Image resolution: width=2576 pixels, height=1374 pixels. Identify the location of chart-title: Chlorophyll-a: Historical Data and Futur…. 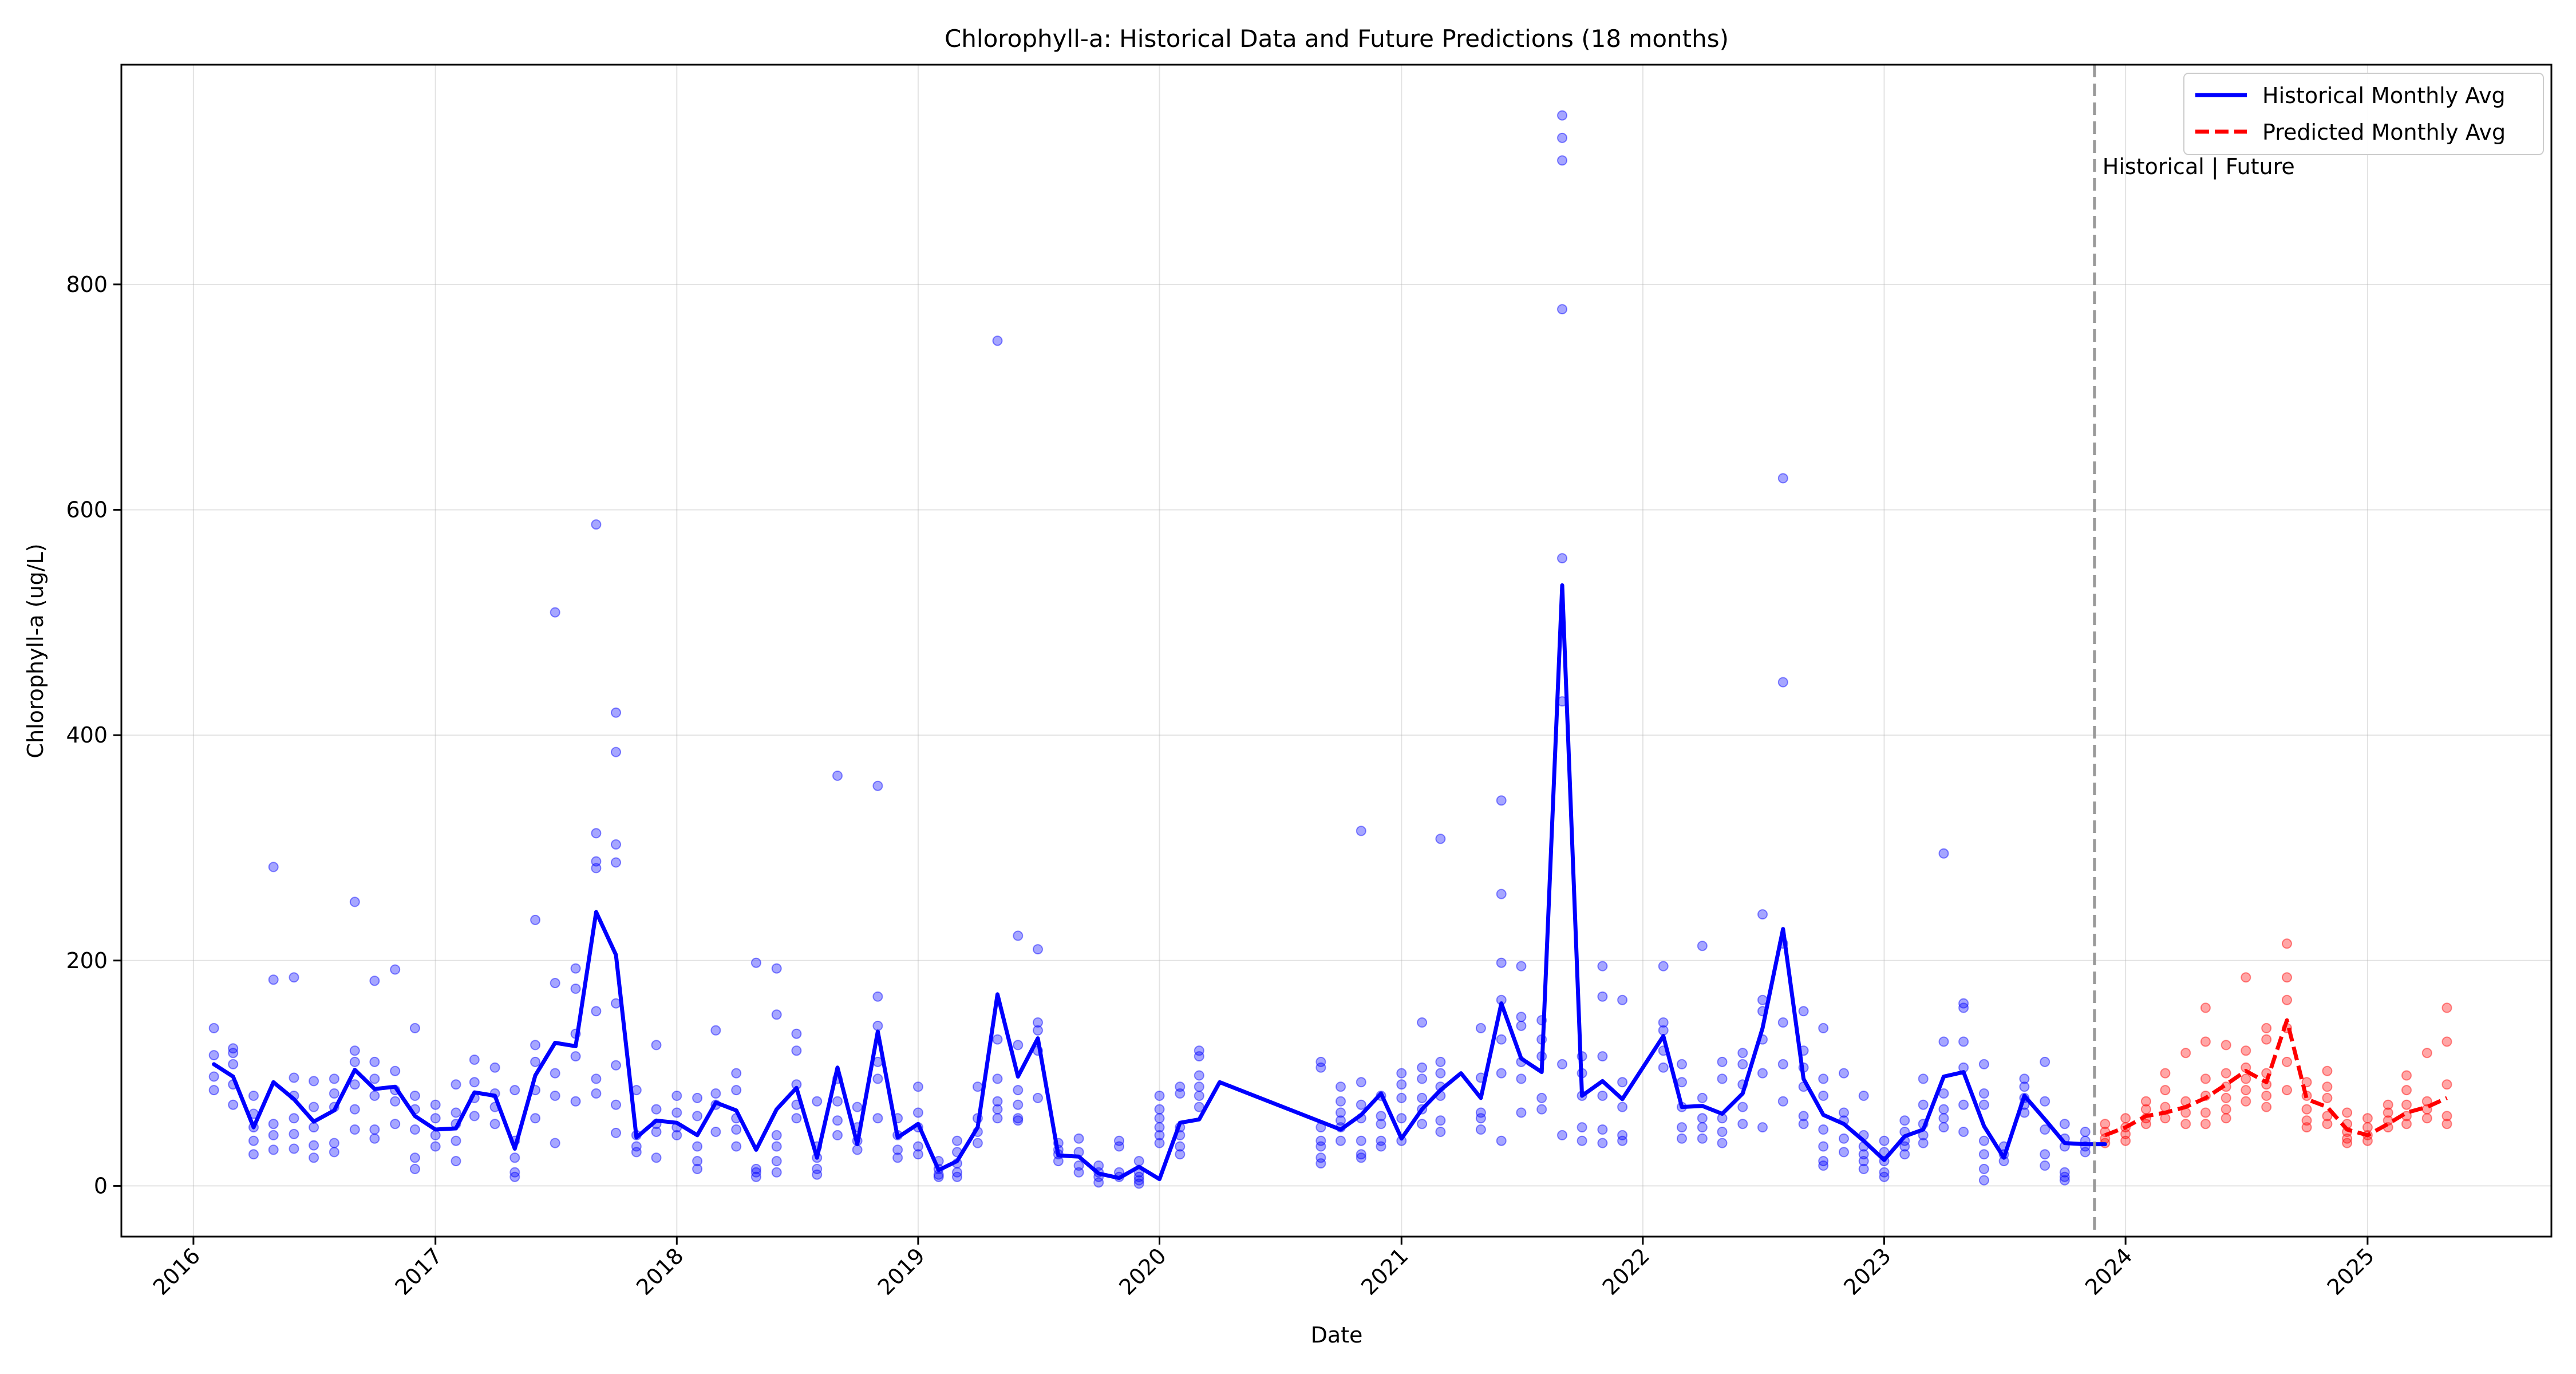
(1337, 39).